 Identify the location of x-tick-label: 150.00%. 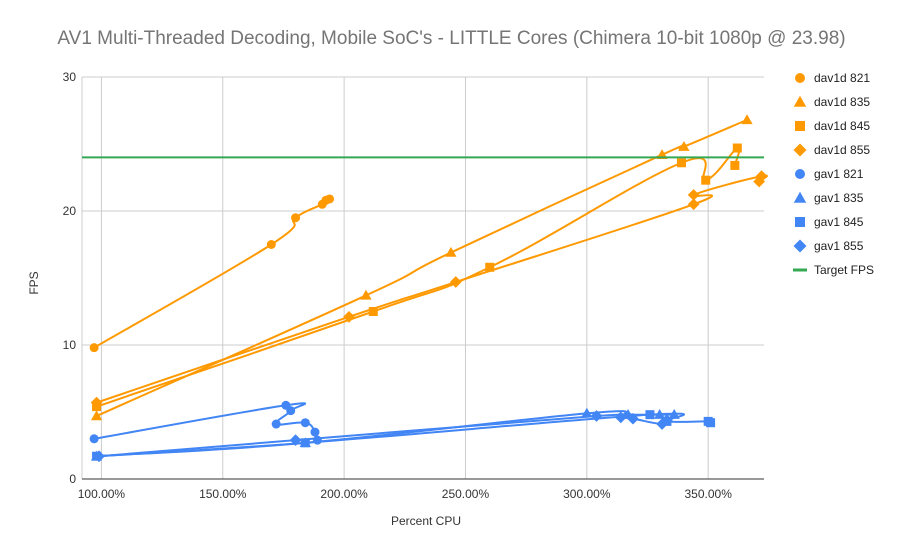
(223, 494).